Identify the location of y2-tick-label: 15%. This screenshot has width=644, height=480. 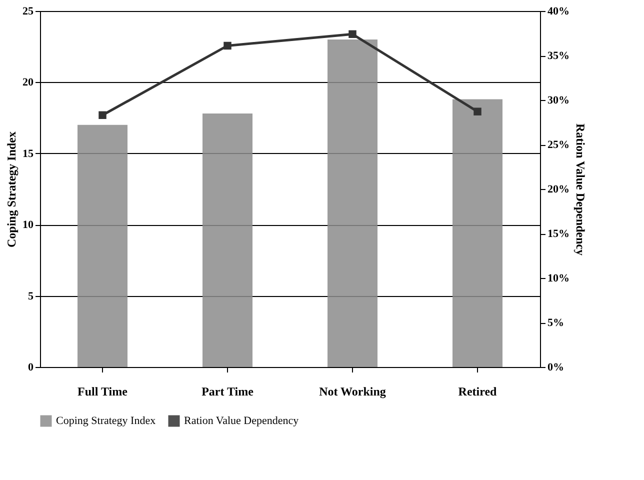
(559, 234).